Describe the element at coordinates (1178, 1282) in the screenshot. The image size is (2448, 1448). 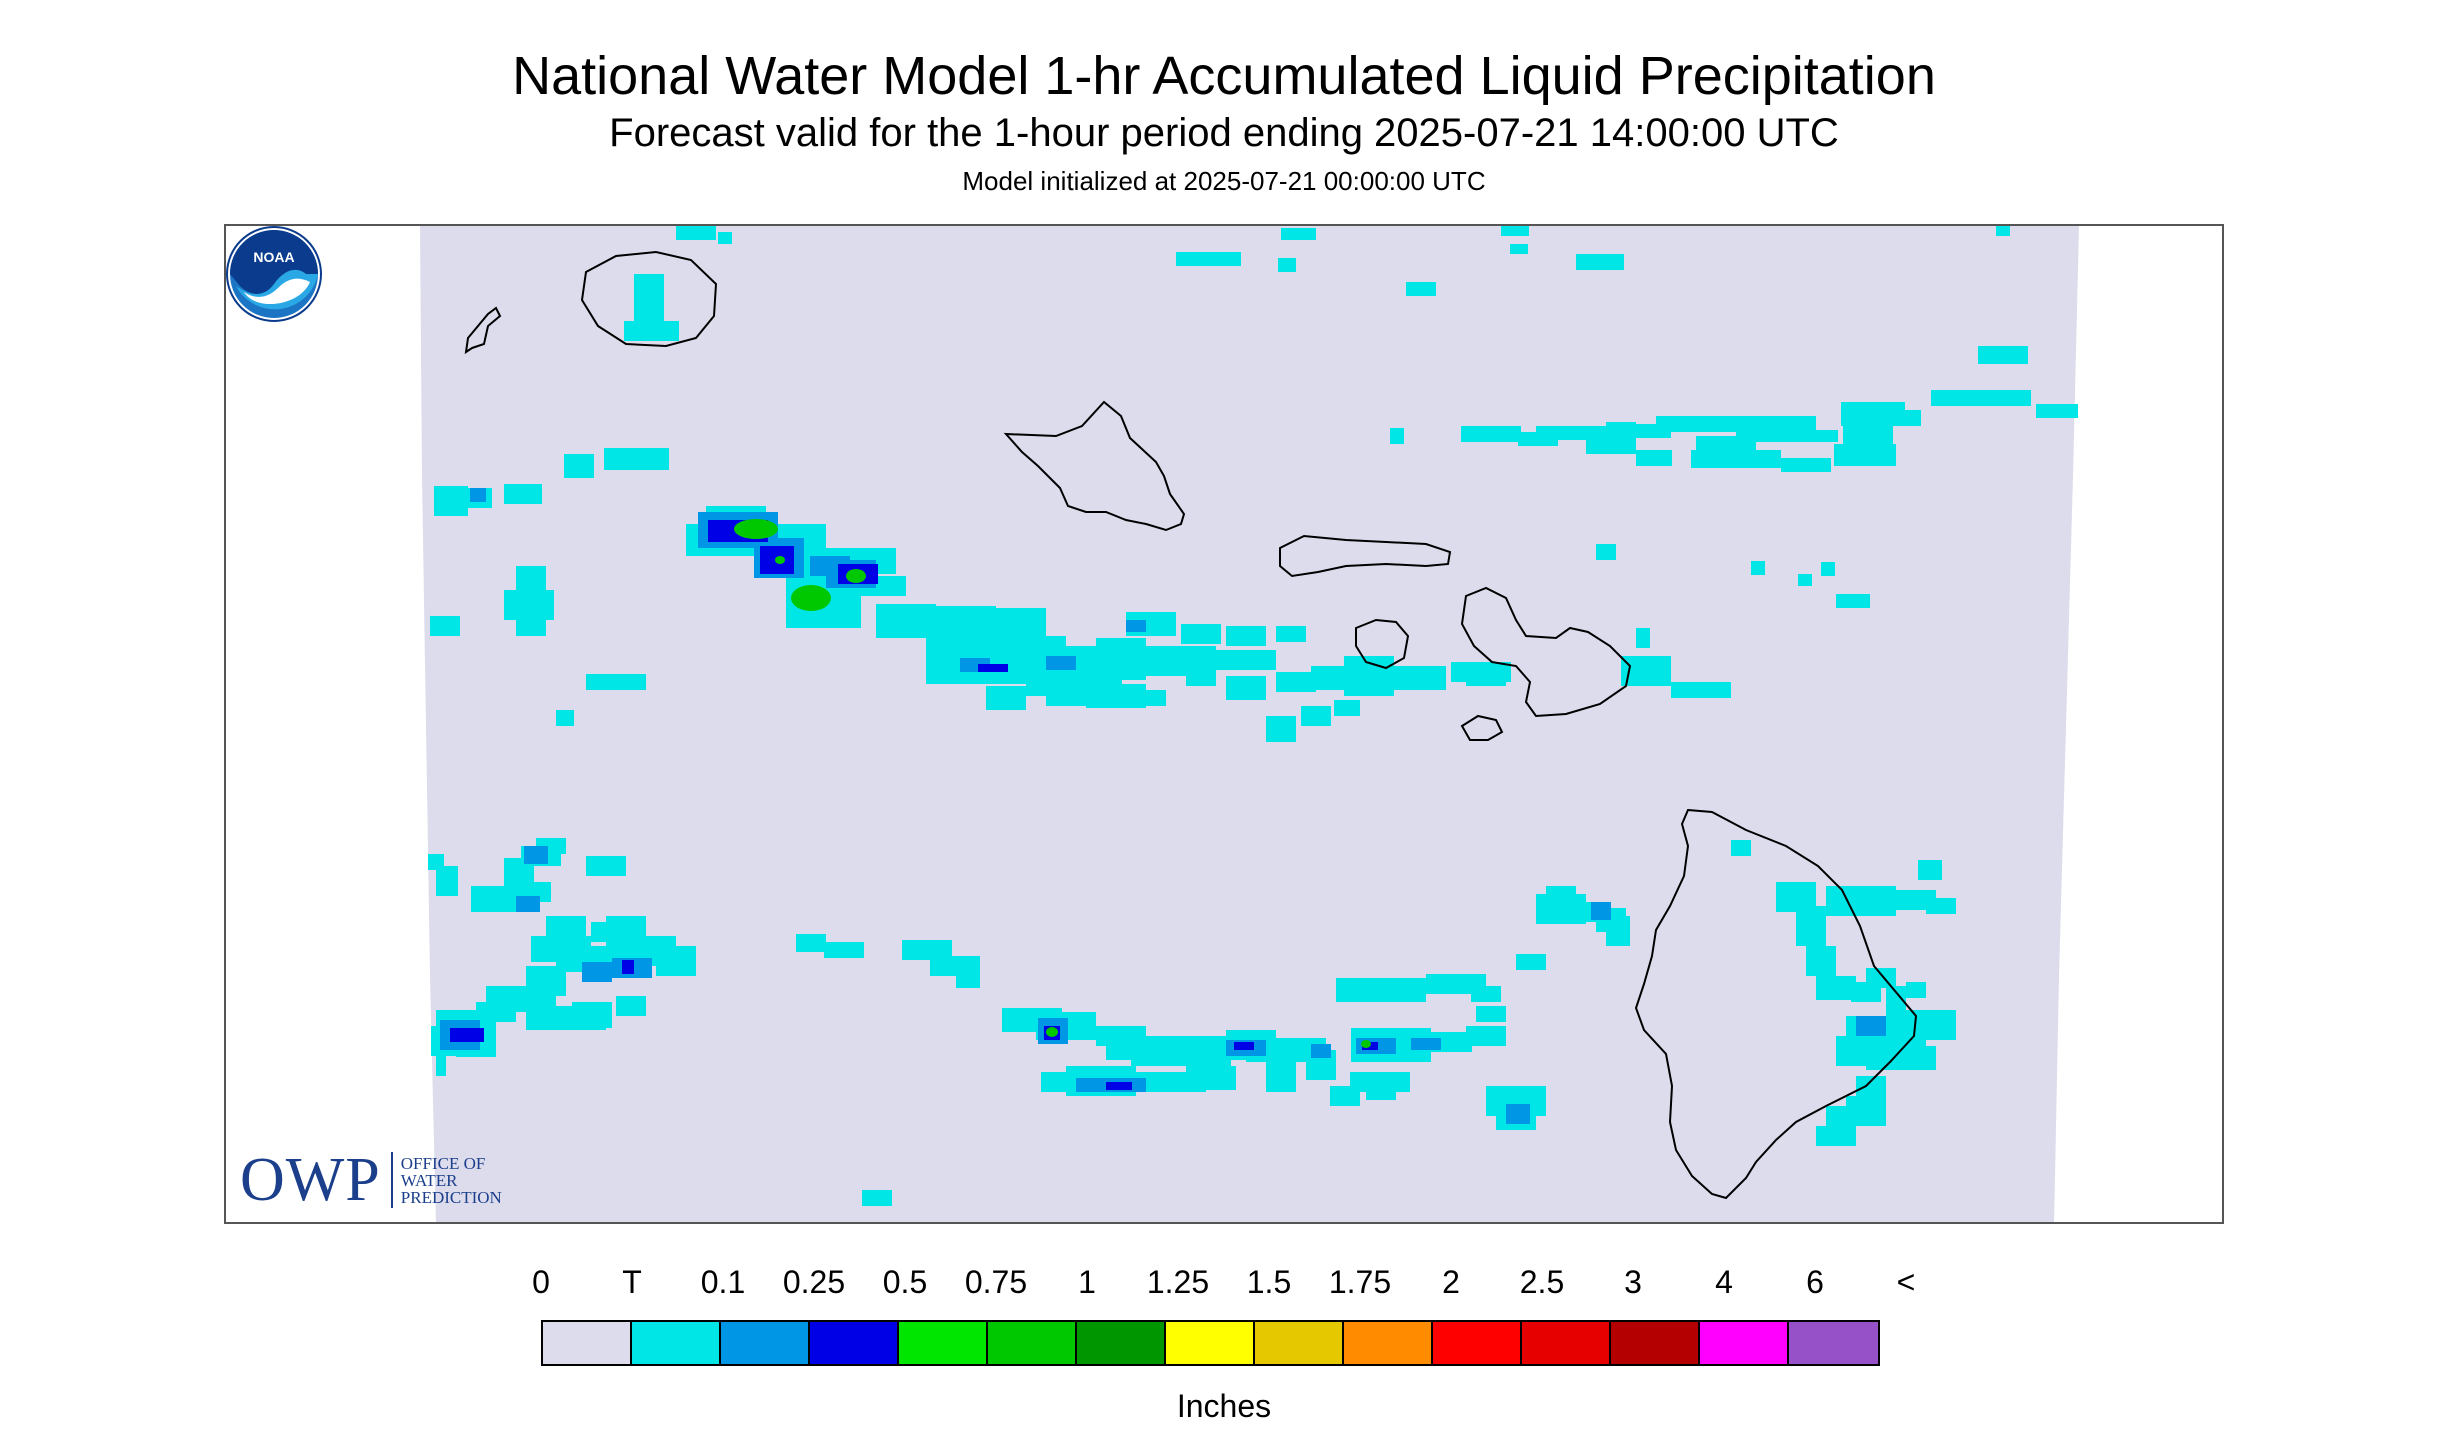
I see `legend-tick-label: 1.25` at that location.